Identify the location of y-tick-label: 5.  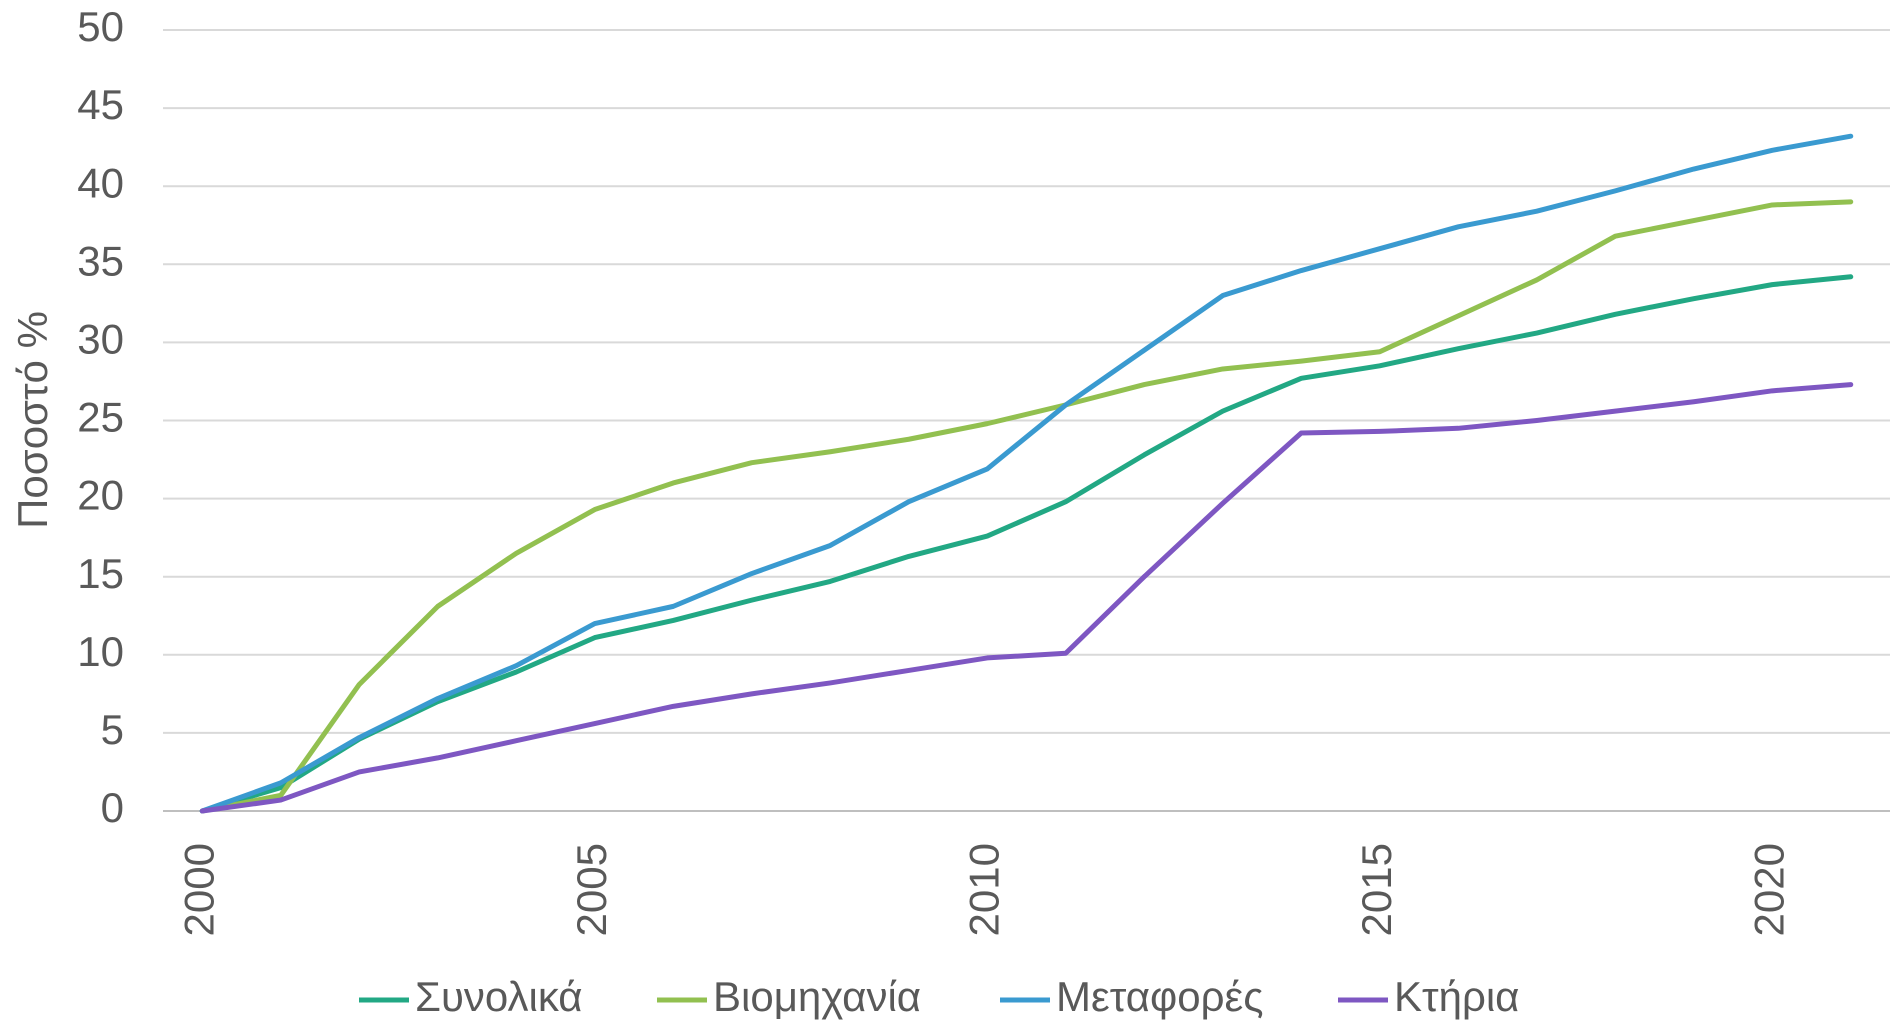
(112, 729).